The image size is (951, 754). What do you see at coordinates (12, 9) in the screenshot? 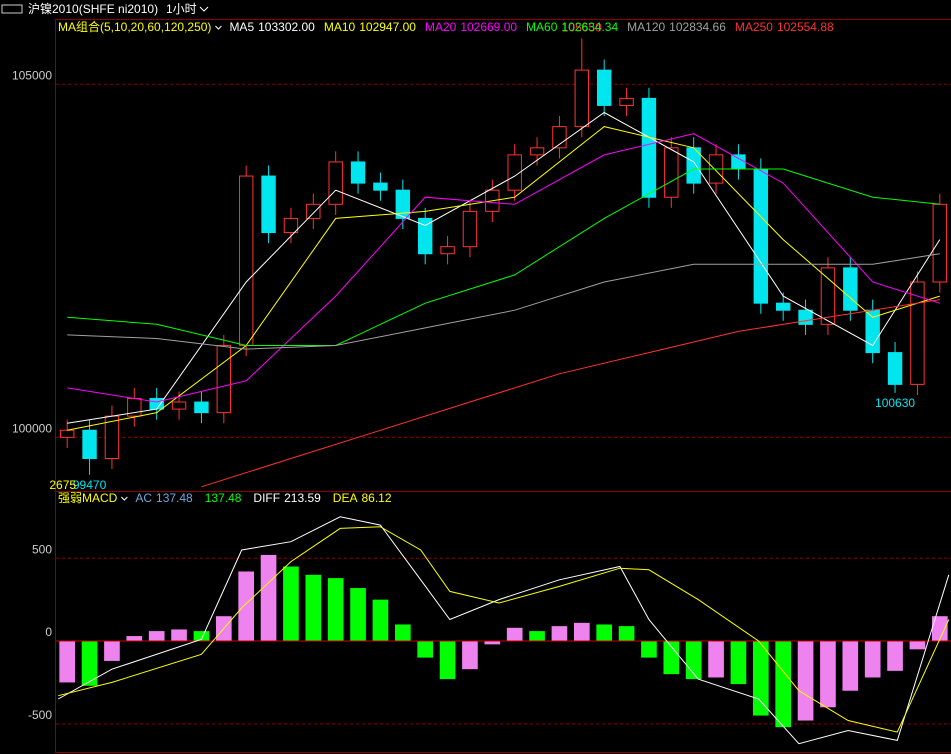
I see `menu-icon` at bounding box center [12, 9].